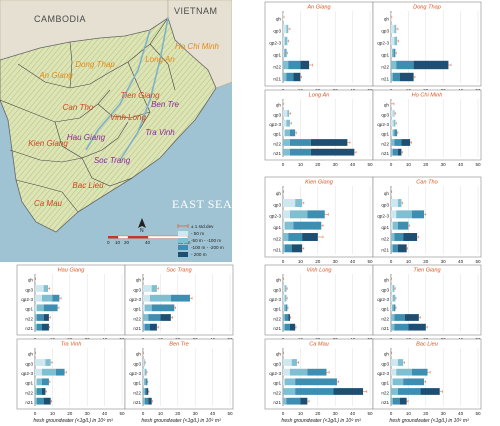  Describe the element at coordinates (165, 104) in the screenshot. I see `map-province-label: Ben Tre` at that location.